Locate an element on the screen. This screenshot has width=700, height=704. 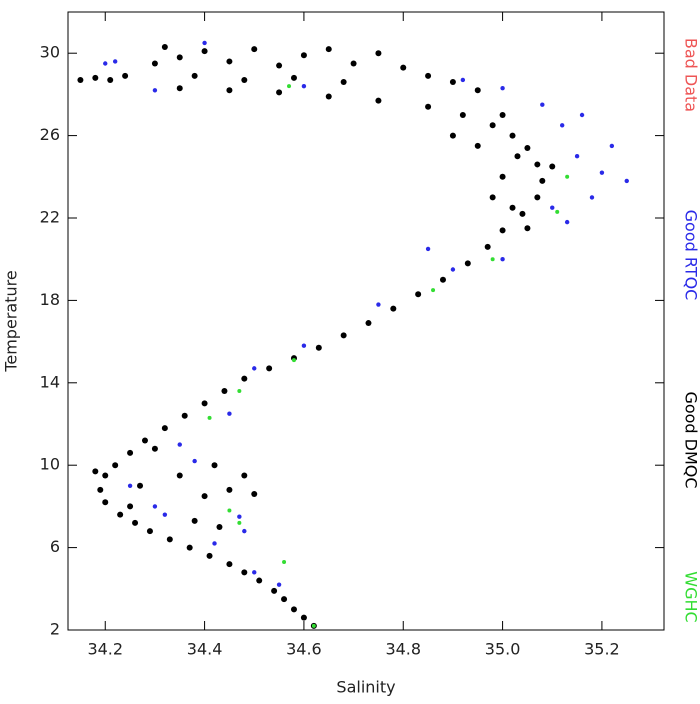
y-axis-label: Temperature is located at coordinates (11, 321).